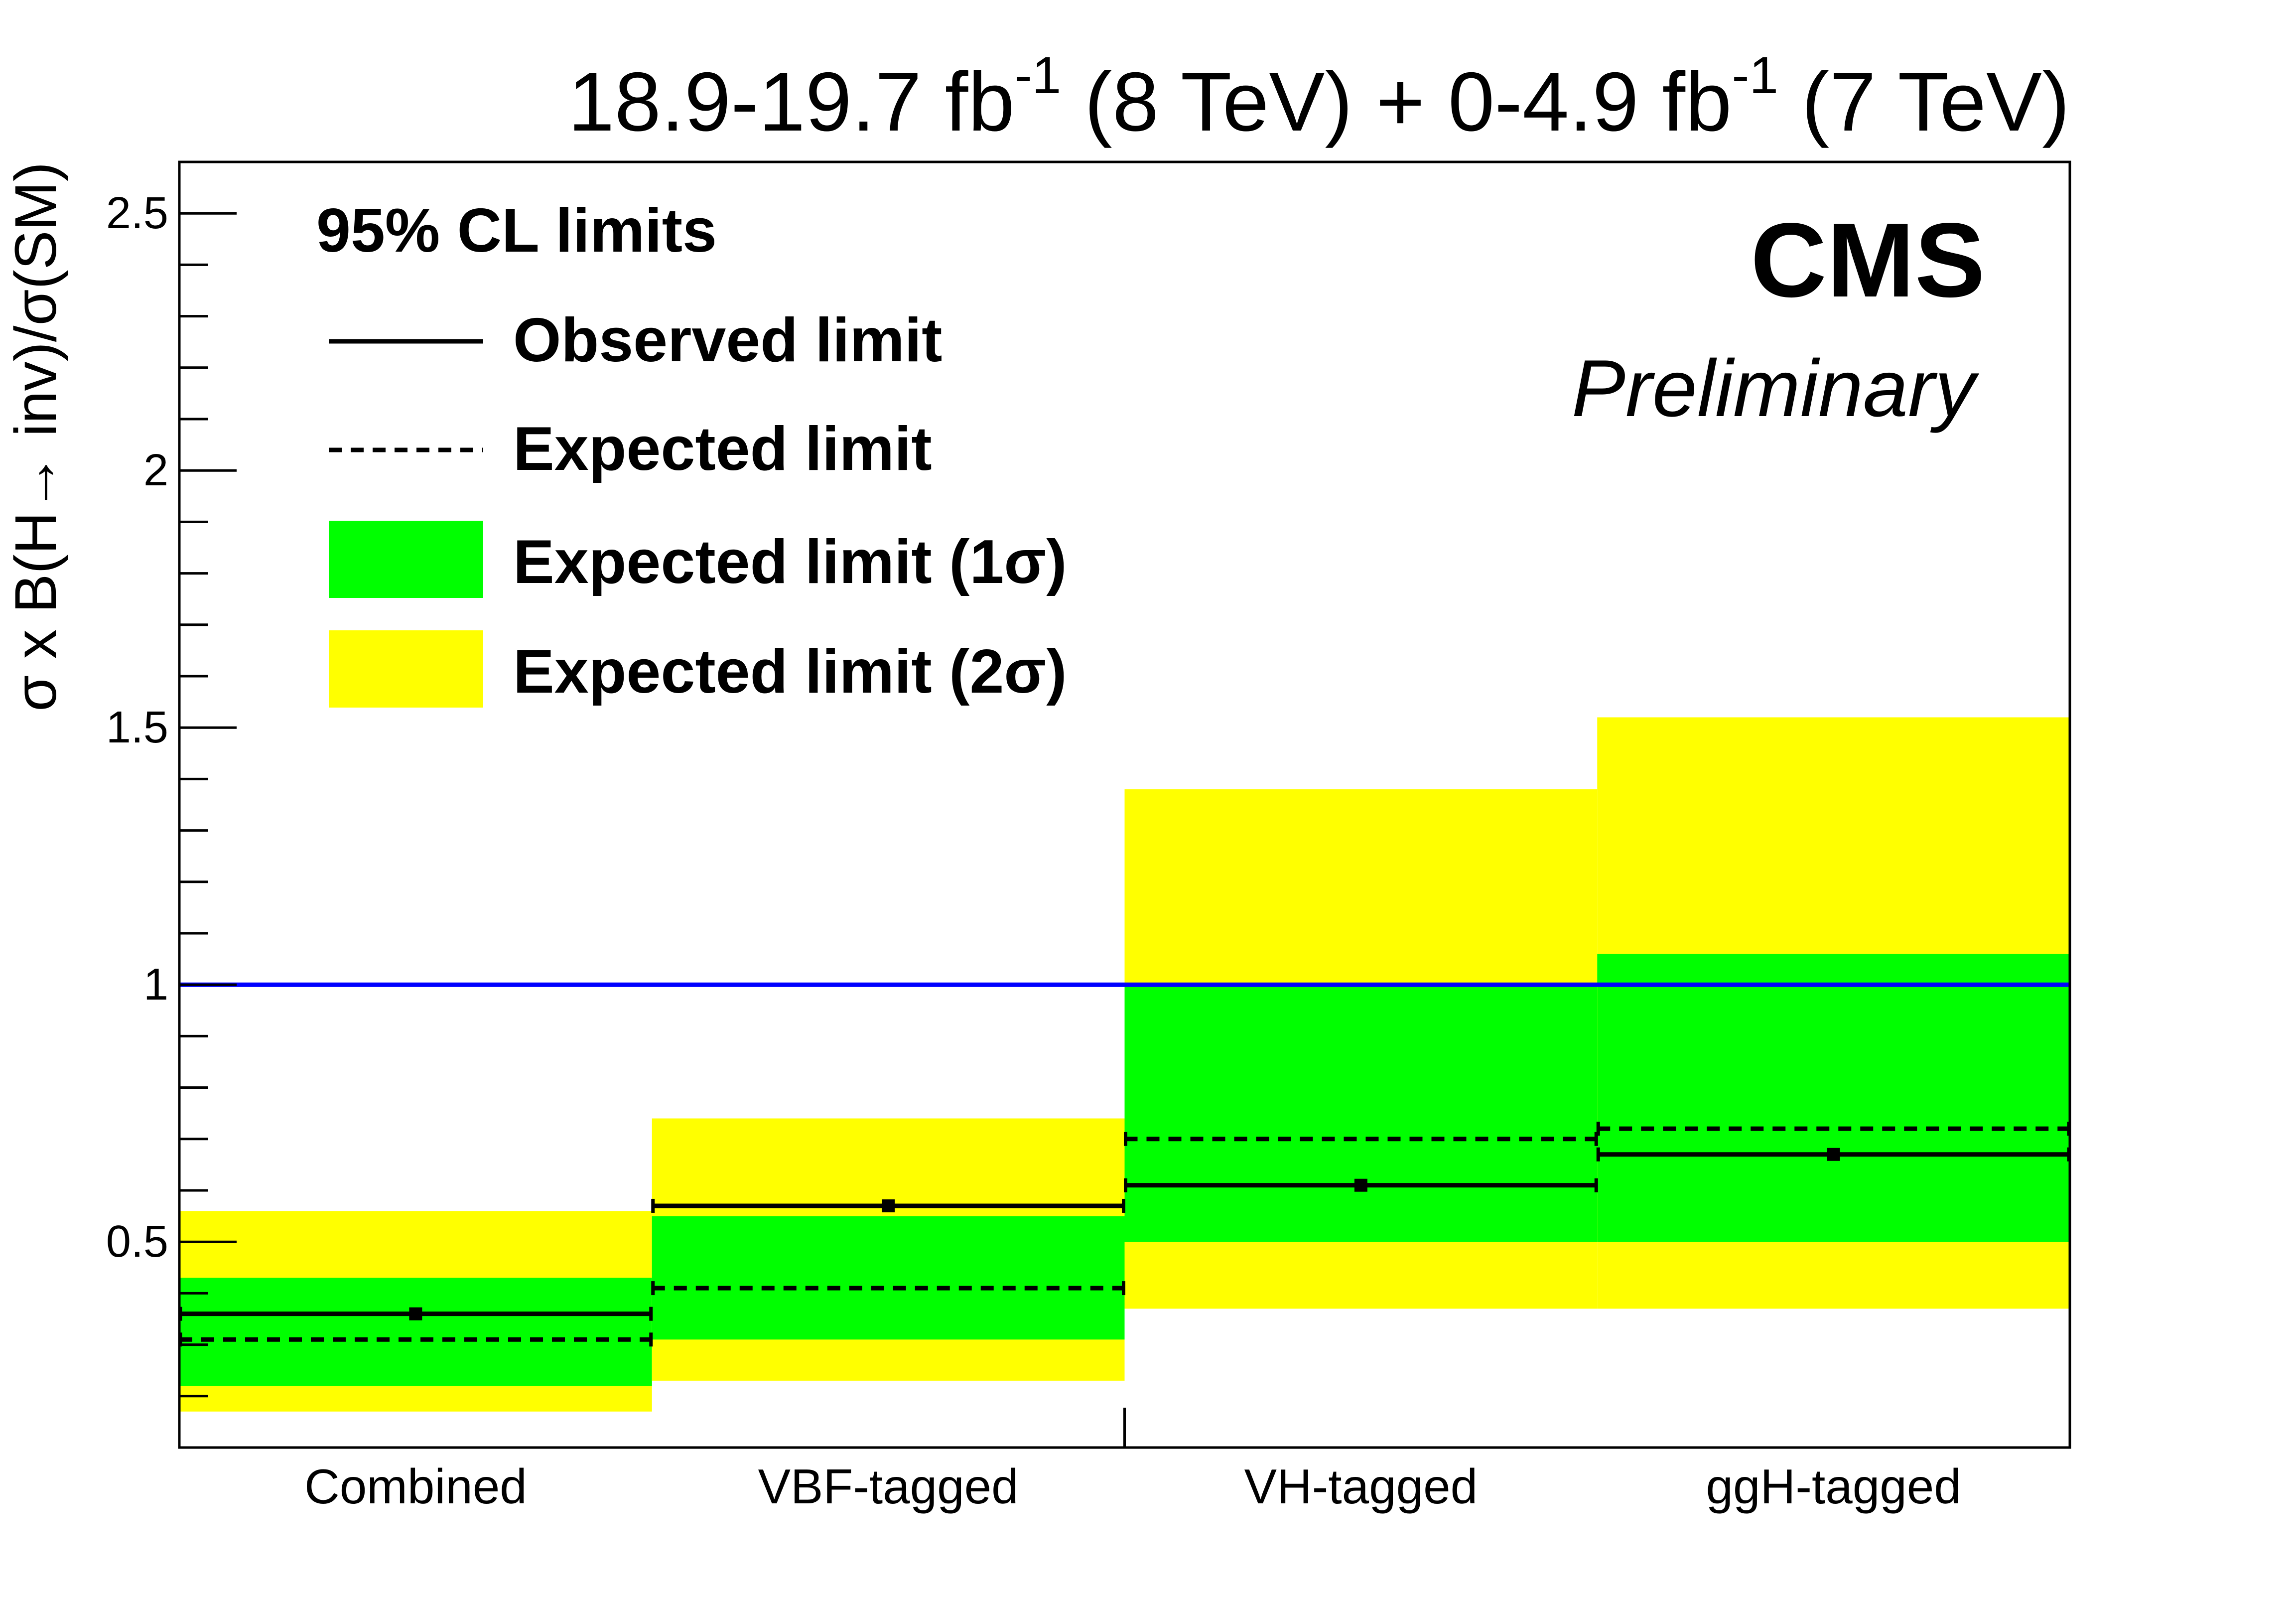 This screenshot has width=2296, height=1603. Describe the element at coordinates (137, 728) in the screenshot. I see `y-tick-label-2: 1.5` at that location.